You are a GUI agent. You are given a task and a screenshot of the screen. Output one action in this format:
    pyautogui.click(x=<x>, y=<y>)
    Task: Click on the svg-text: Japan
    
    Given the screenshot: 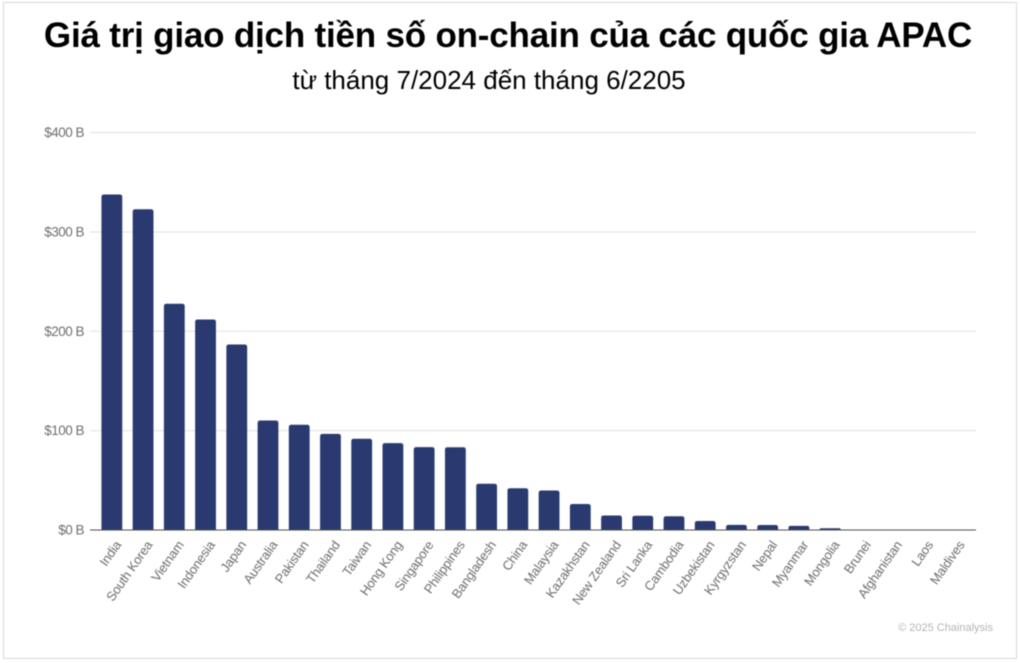 What is the action you would take?
    pyautogui.click(x=233, y=556)
    